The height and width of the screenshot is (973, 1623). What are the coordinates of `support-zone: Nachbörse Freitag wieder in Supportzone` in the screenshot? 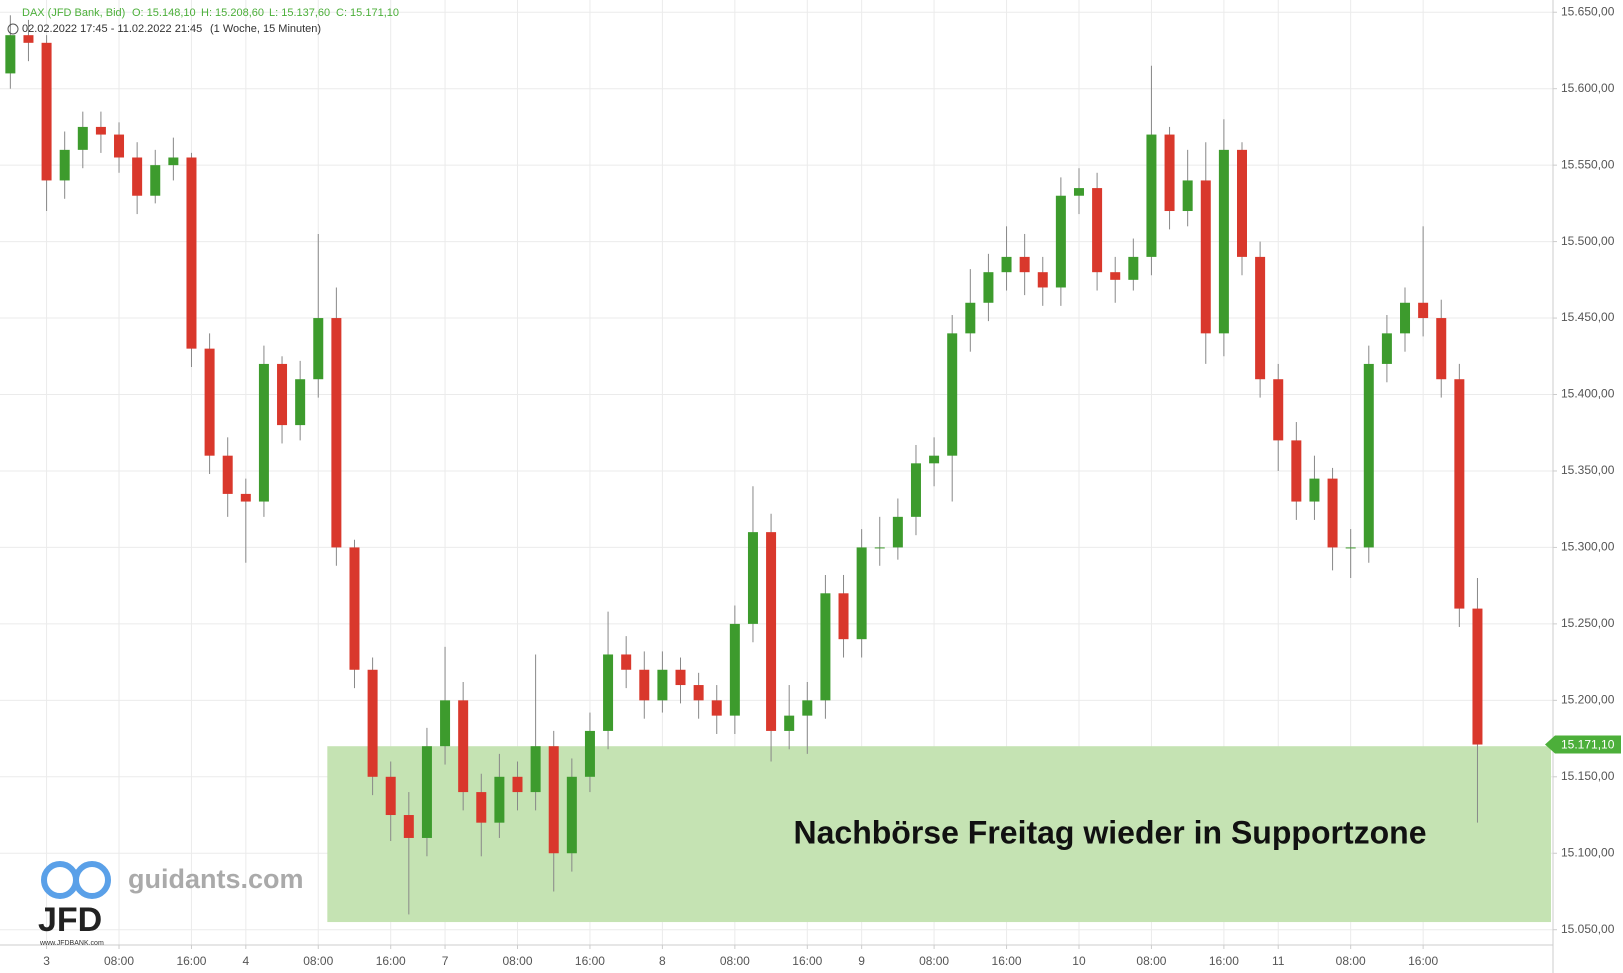 It's located at (939, 834).